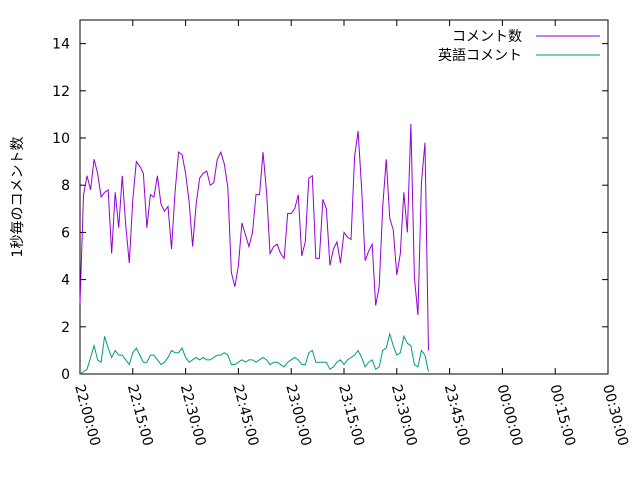  What do you see at coordinates (510, 415) in the screenshot?
I see `x-tick-label: 00:00:00` at bounding box center [510, 415].